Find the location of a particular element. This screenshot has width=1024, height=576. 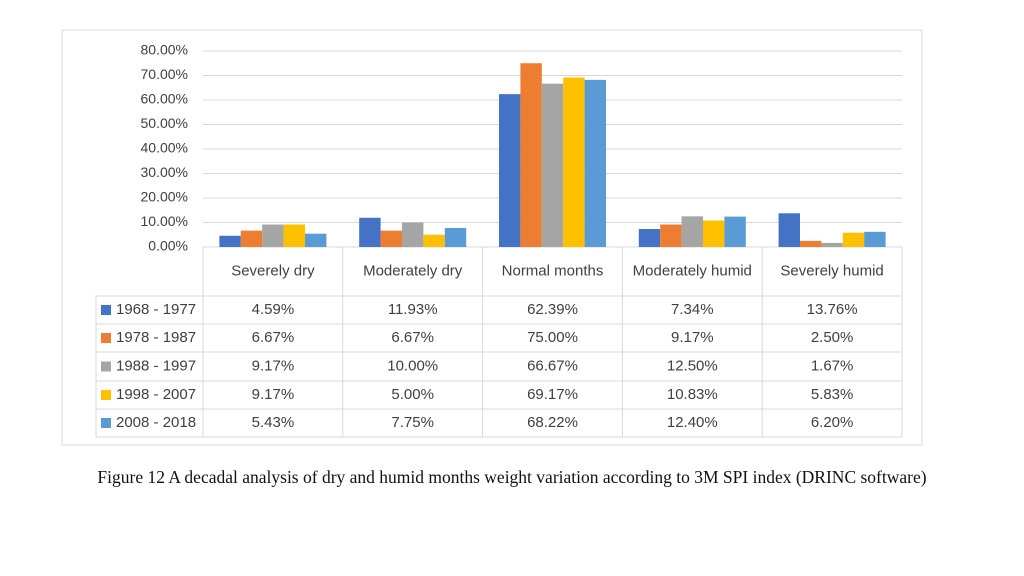

data-label: 12.40% is located at coordinates (692, 422).